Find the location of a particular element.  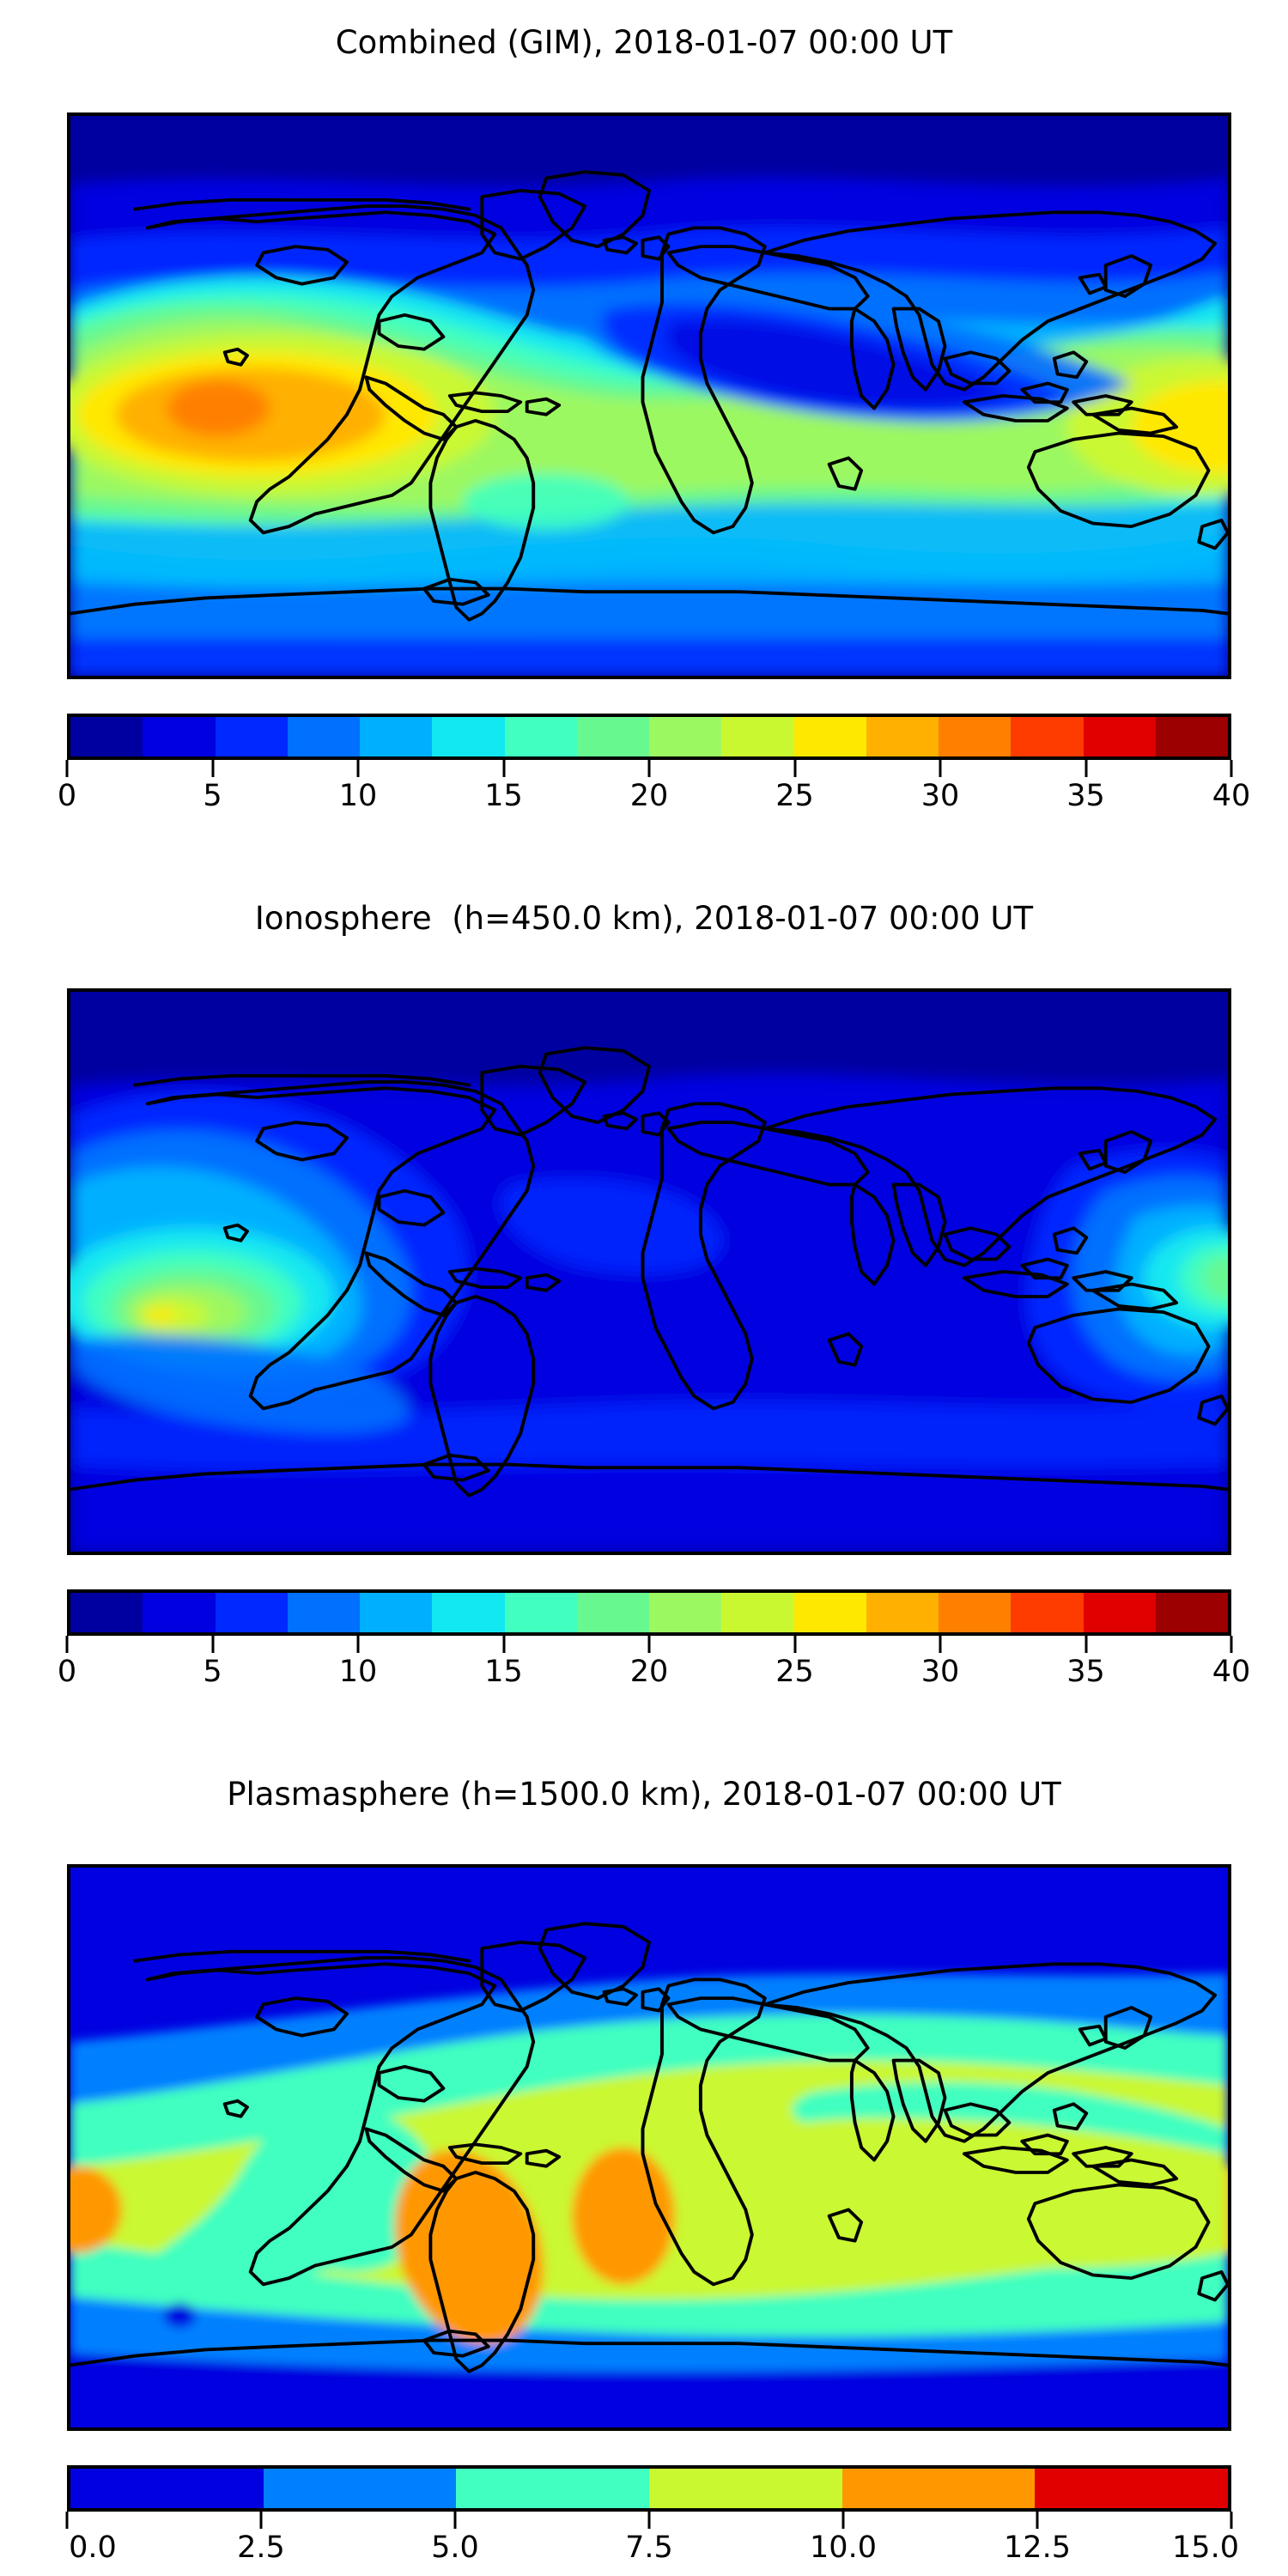

colorbar-tick-label: 40 is located at coordinates (1232, 1672).